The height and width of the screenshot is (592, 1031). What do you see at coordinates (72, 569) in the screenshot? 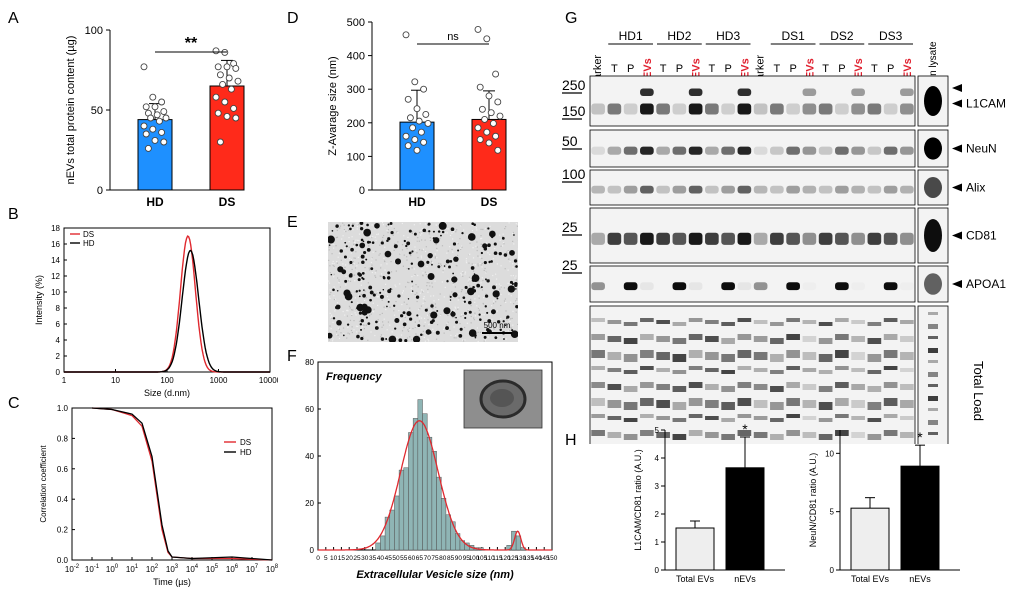
I see `x-tick-label: 10-2` at bounding box center [72, 569].